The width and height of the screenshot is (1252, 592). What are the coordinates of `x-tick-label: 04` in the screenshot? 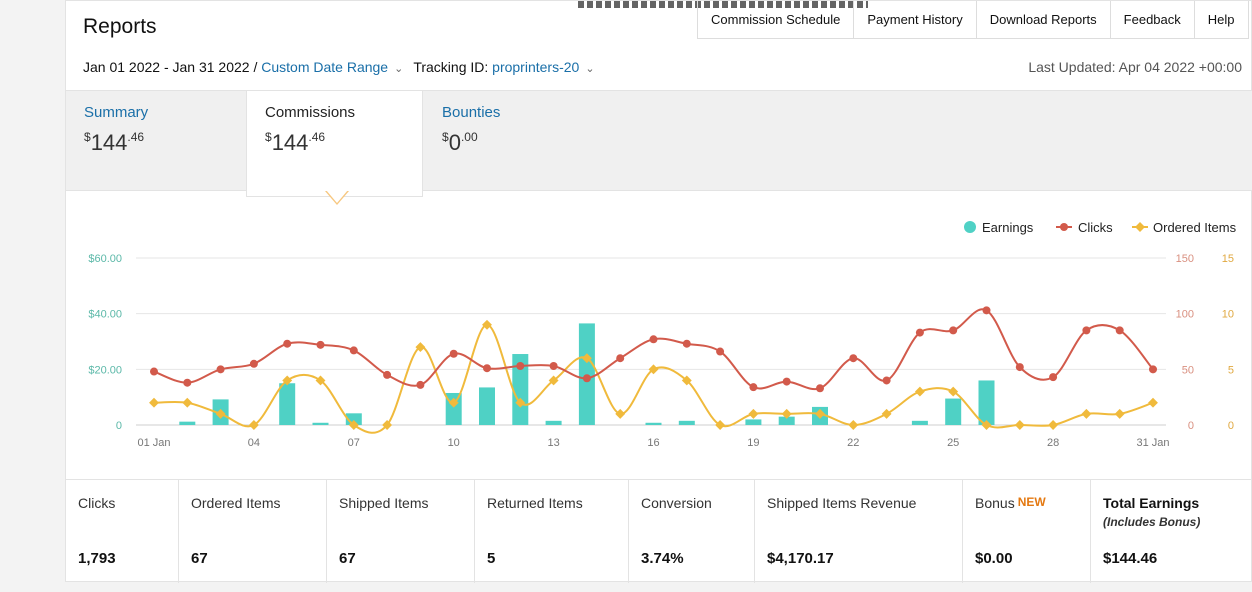 It's located at (254, 443).